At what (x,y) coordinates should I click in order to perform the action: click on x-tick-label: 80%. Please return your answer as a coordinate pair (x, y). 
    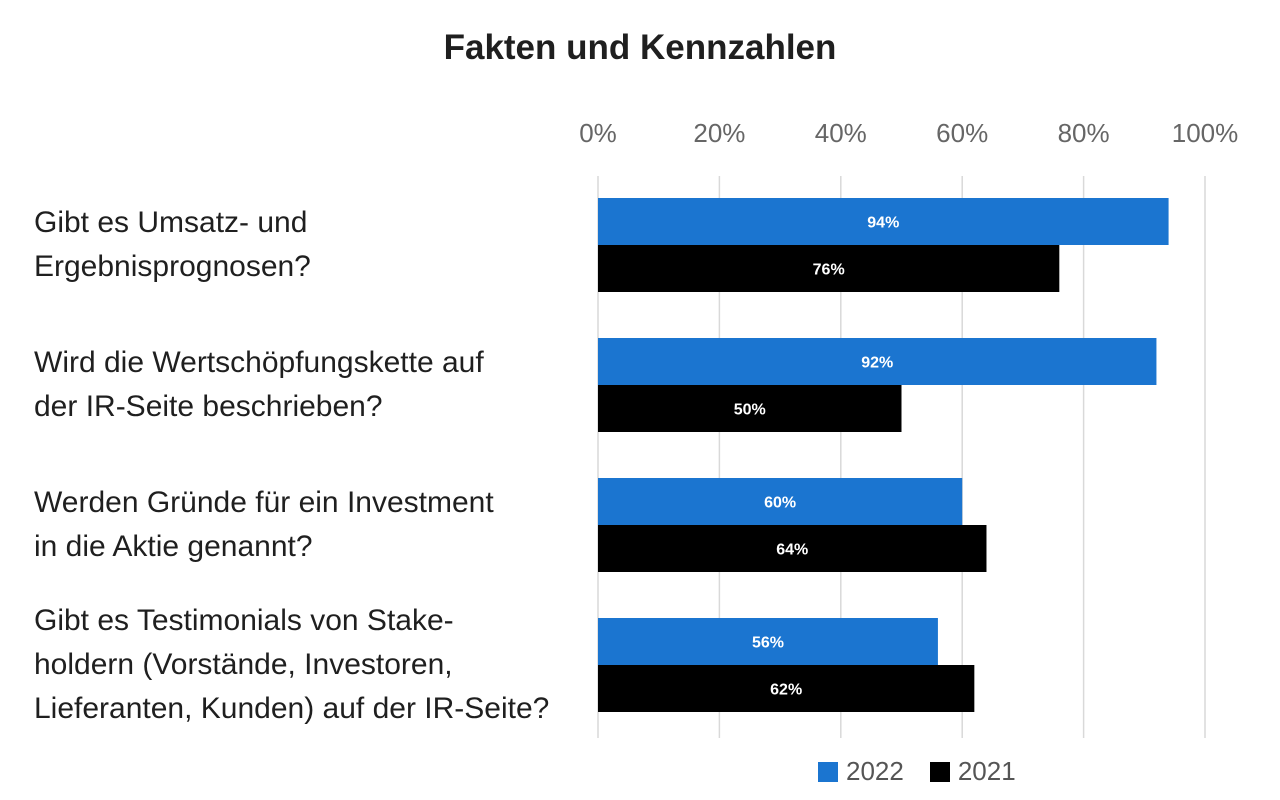
    Looking at the image, I should click on (1084, 133).